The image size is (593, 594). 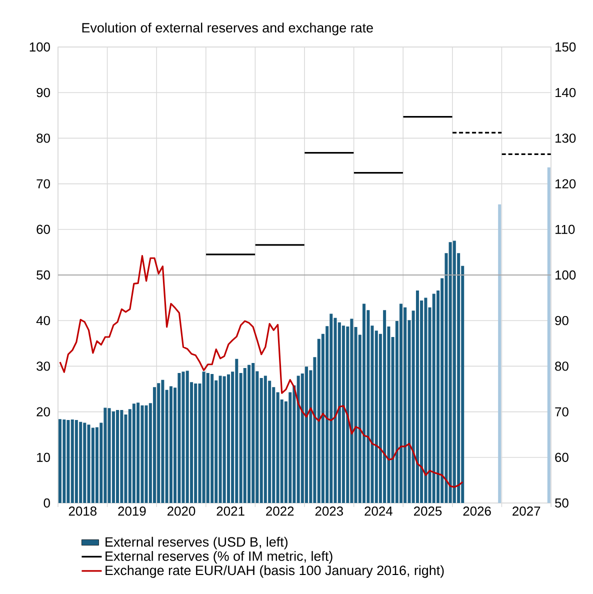 What do you see at coordinates (428, 511) in the screenshot?
I see `x-tick-label: 2025` at bounding box center [428, 511].